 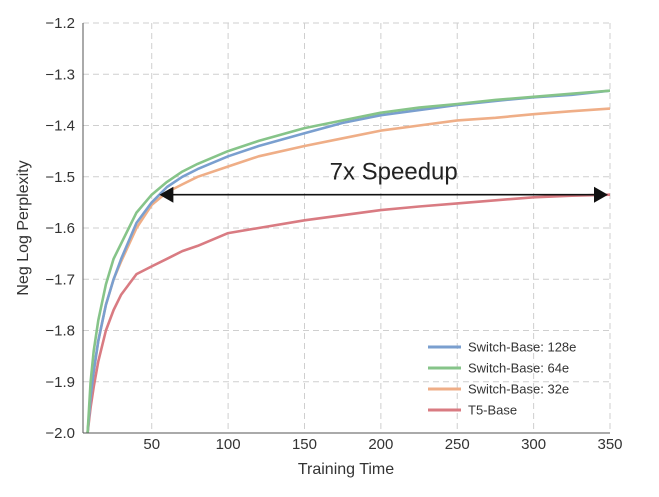 What do you see at coordinates (601, 194) in the screenshot?
I see `speedup-arrowhead-right` at bounding box center [601, 194].